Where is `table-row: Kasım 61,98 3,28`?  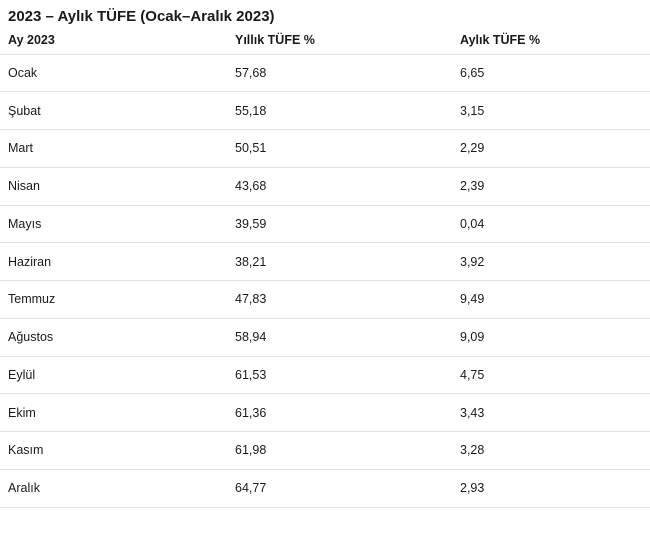
table-row: Kasım 61,98 3,28 is located at coordinates (325, 450).